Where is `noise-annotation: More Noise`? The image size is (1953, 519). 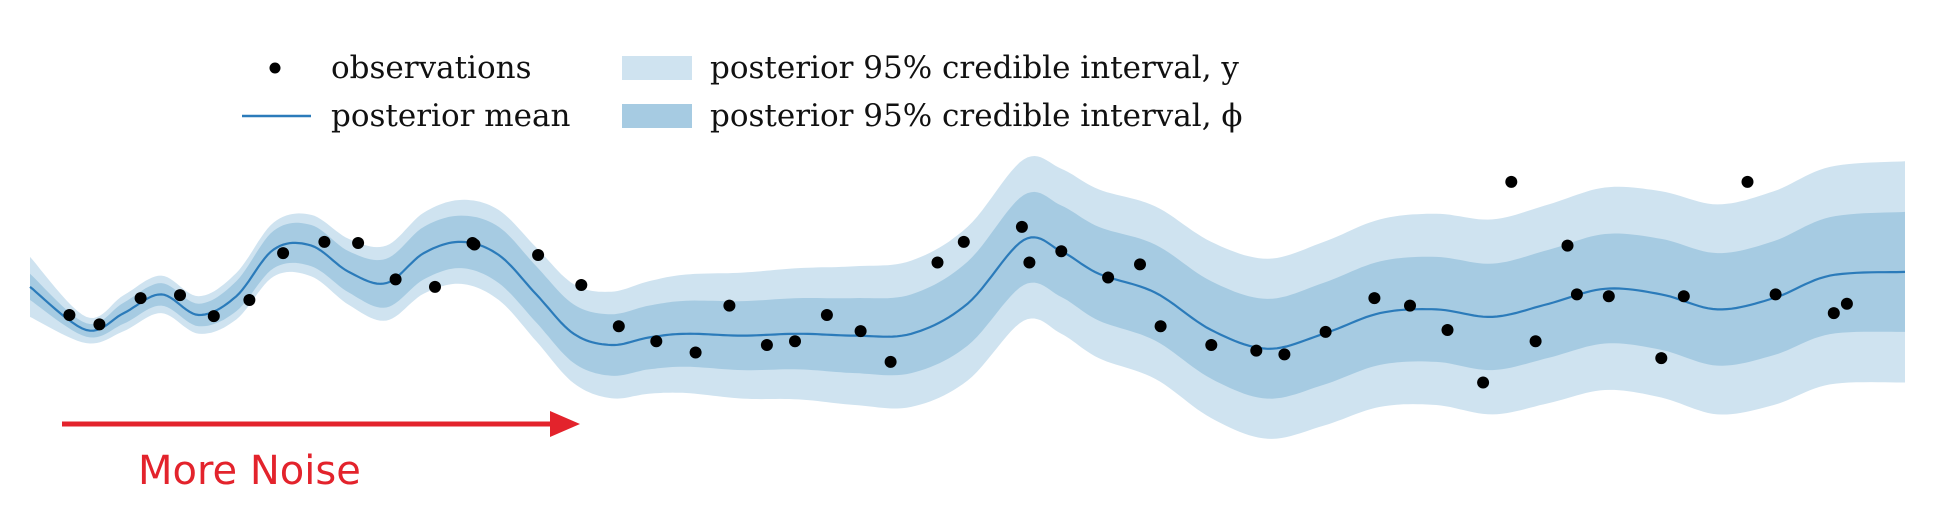
noise-annotation: More Noise is located at coordinates (321, 452).